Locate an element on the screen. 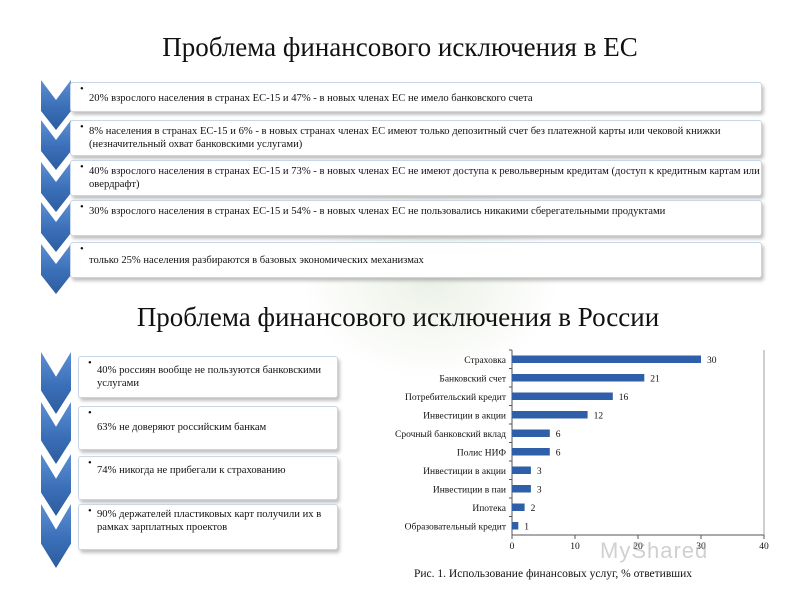  value-label: 2 is located at coordinates (533, 509).